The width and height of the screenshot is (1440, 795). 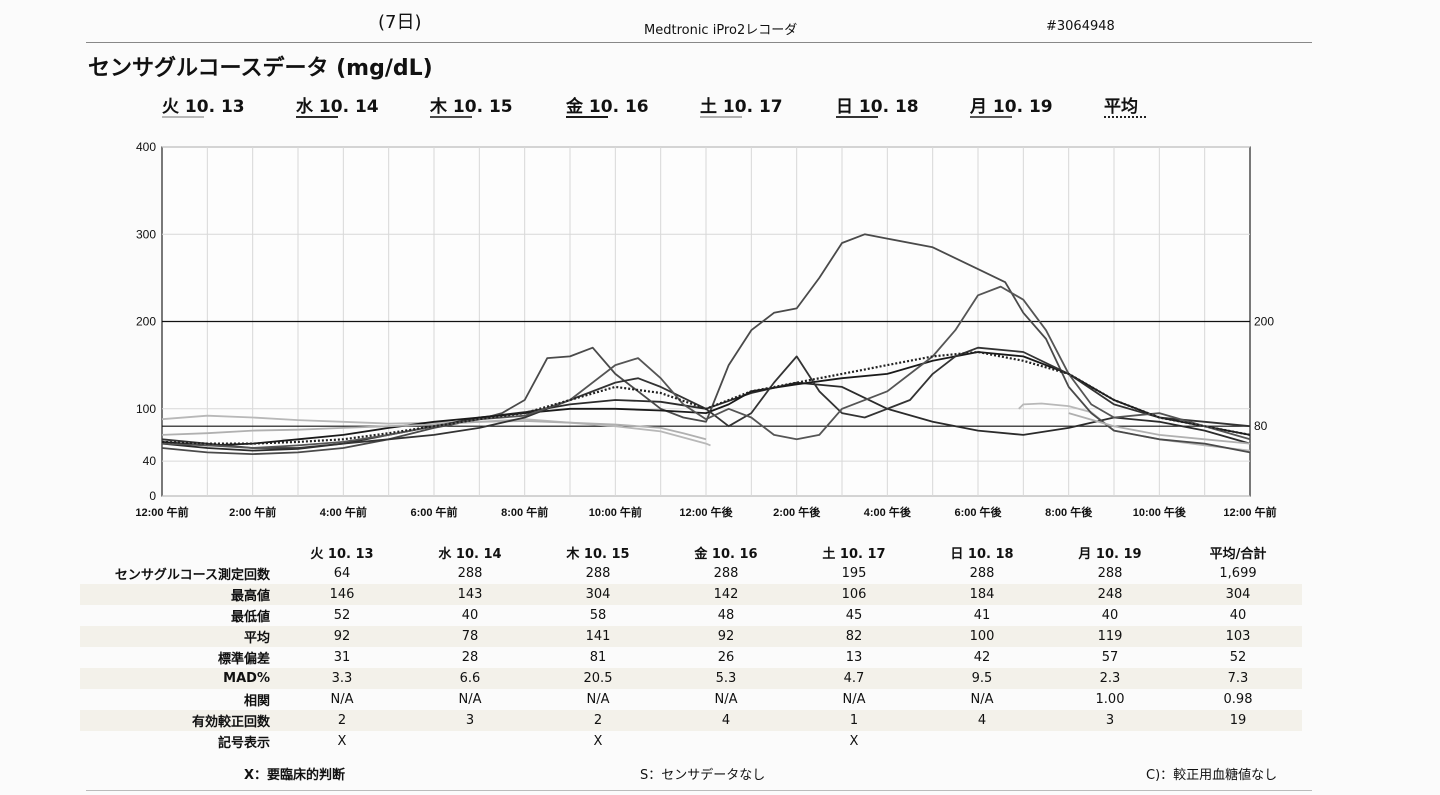 What do you see at coordinates (1110, 554) in the screenshot?
I see `stats-col-header: 月 10. 19` at bounding box center [1110, 554].